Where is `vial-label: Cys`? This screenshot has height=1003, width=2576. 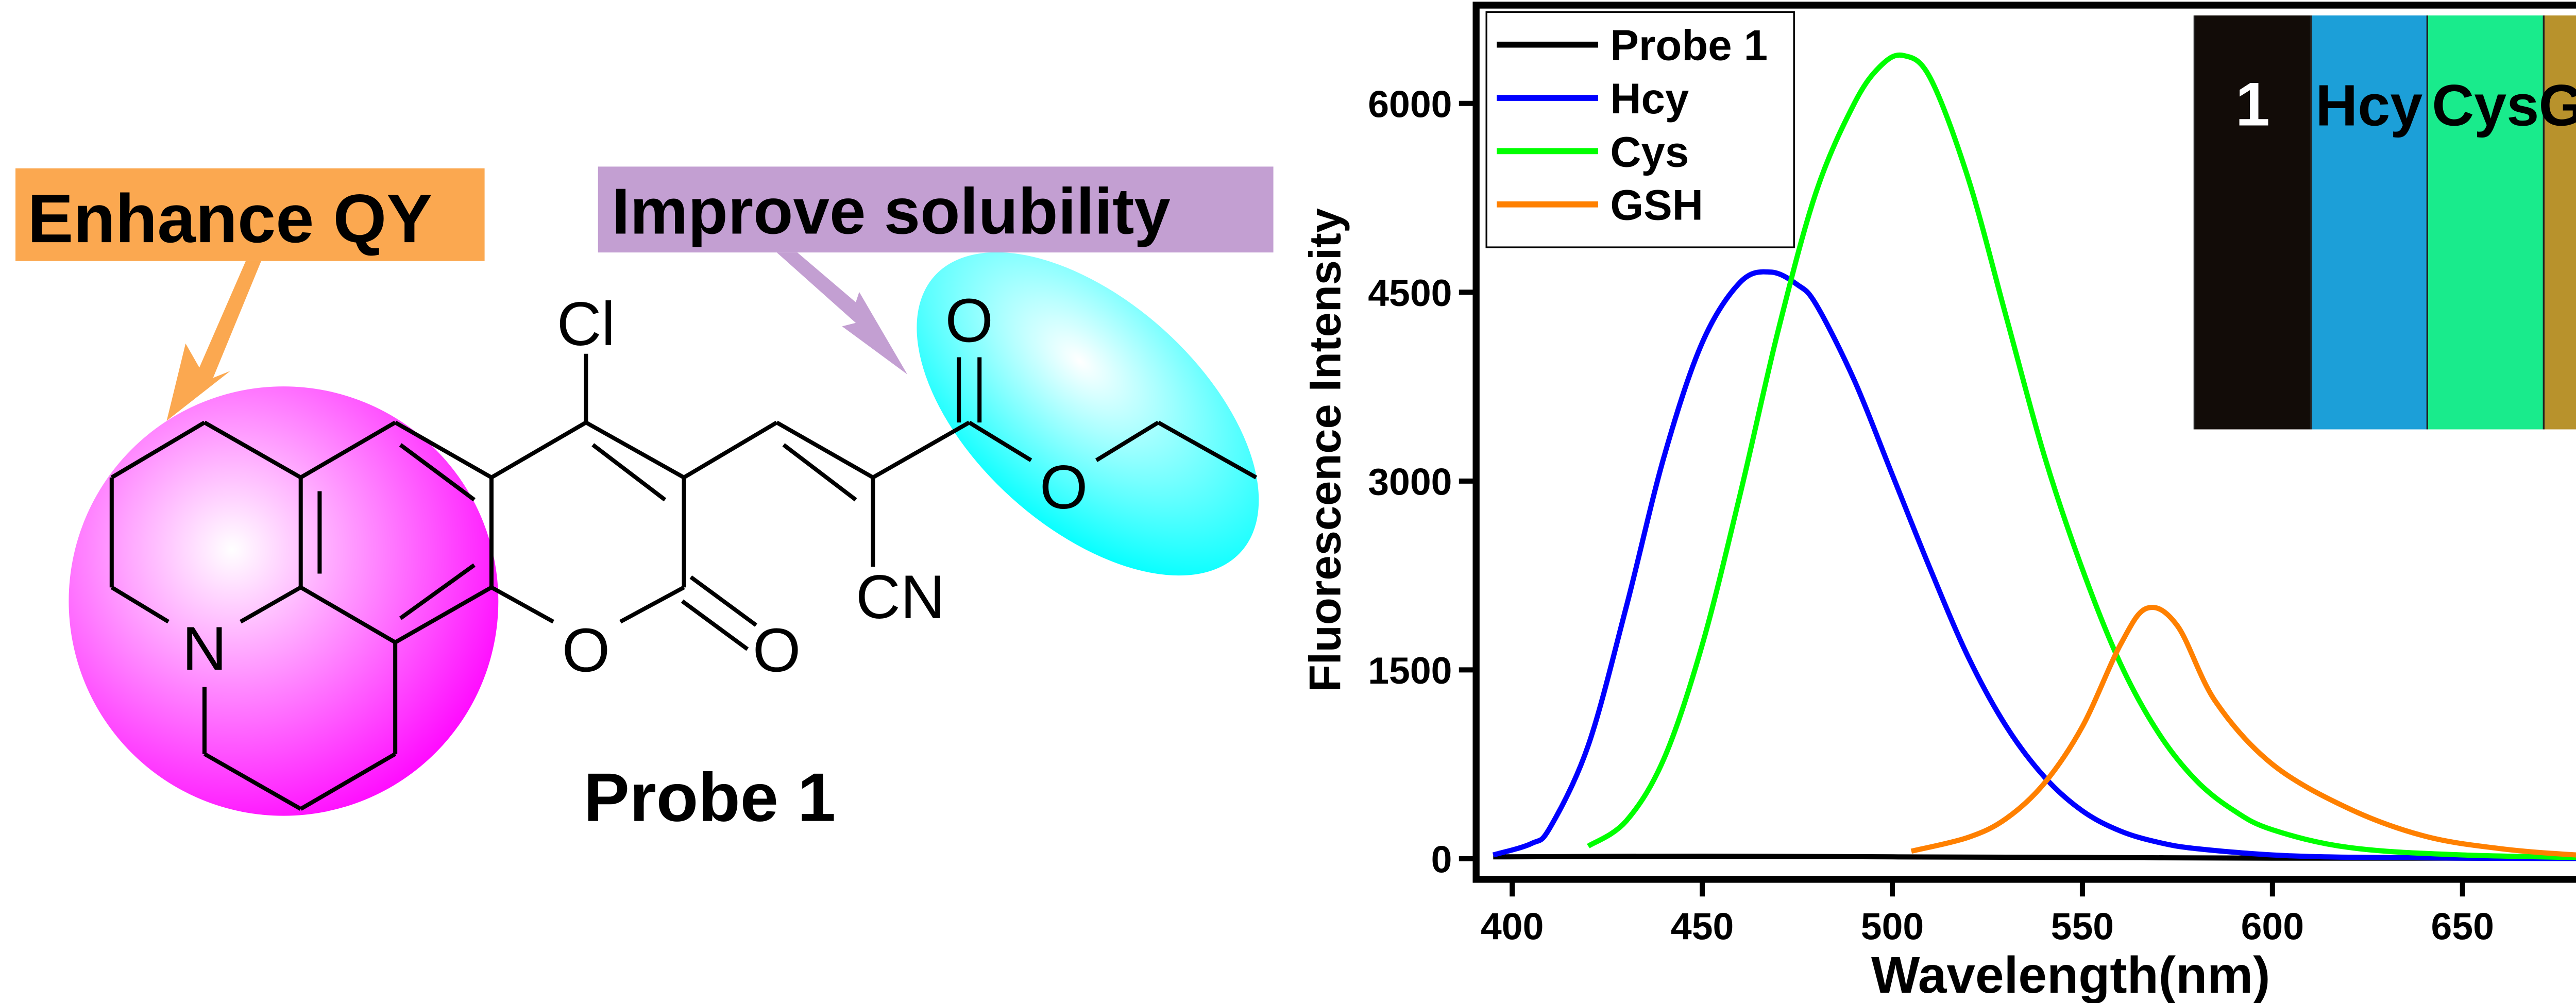 vial-label: Cys is located at coordinates (2485, 105).